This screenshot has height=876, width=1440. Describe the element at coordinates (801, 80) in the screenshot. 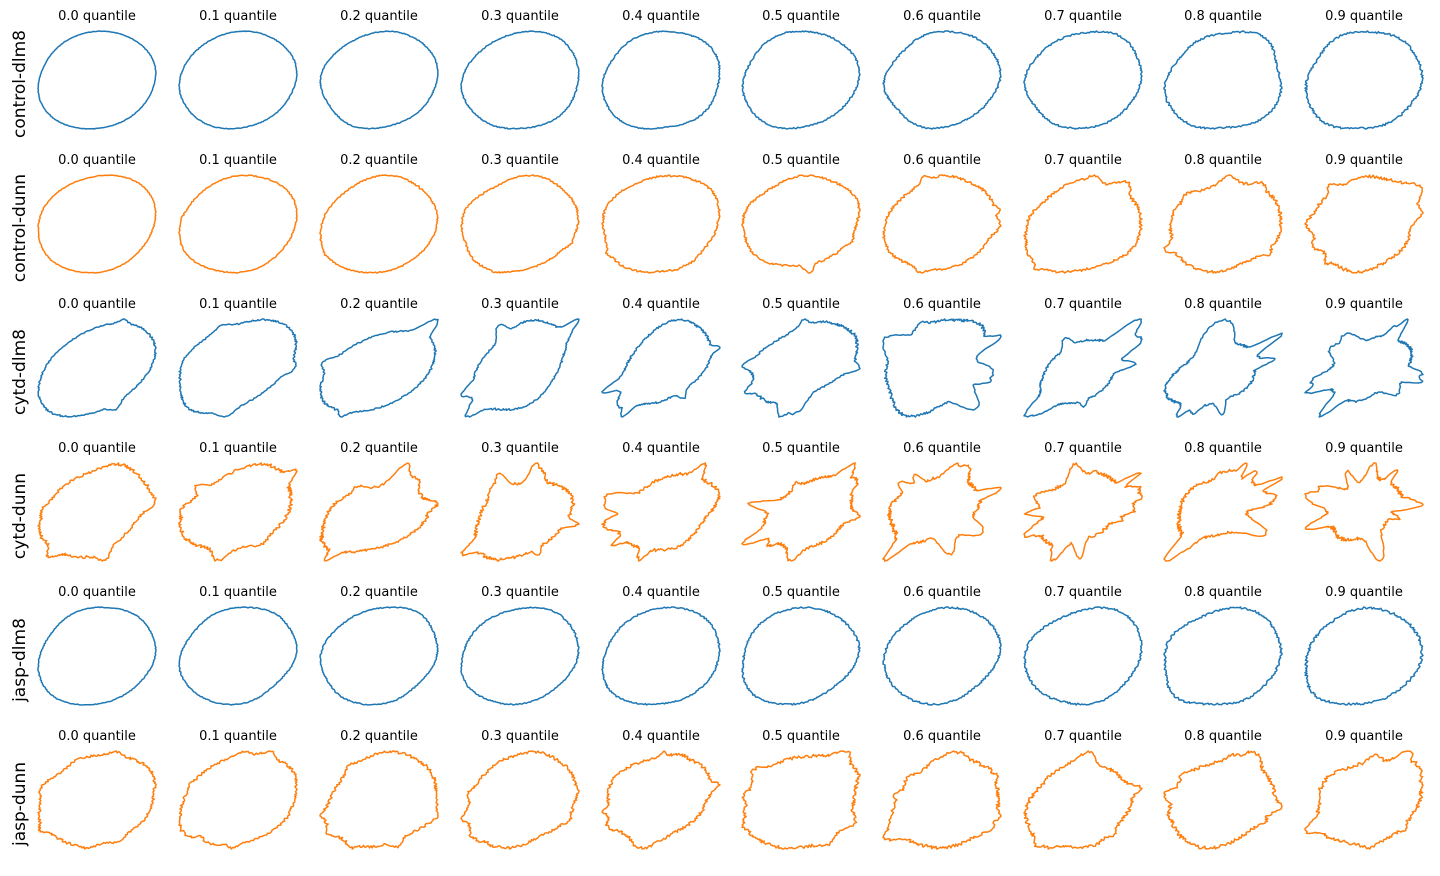

I see `cell-outline-control-dlm8-q5` at that location.